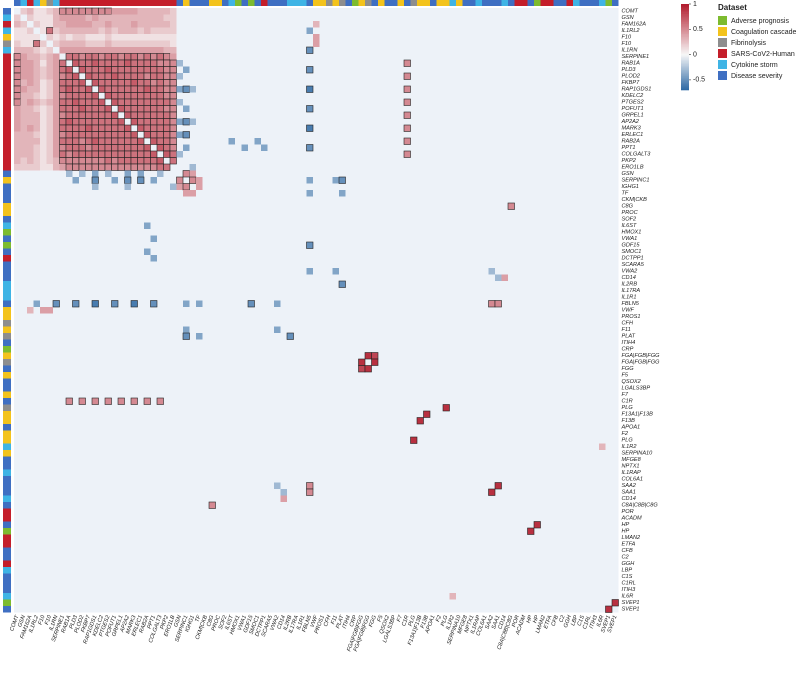 The height and width of the screenshot is (681, 796). I want to click on column-label: CD14, so click(502, 623).